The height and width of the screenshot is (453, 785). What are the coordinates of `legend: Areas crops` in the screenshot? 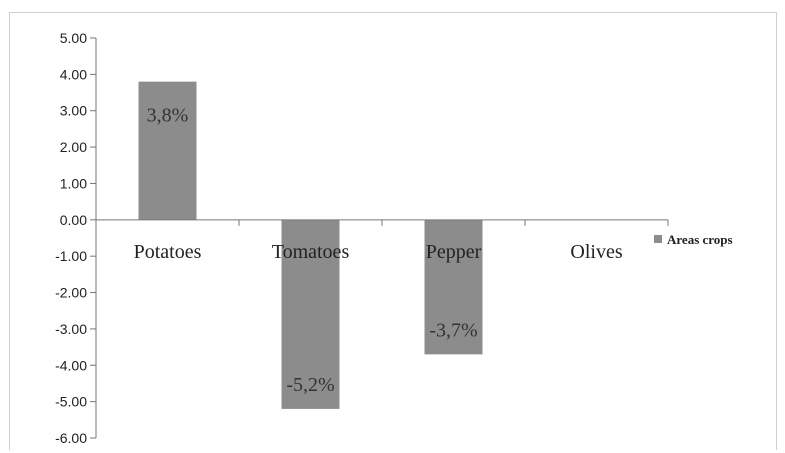 It's located at (693, 239).